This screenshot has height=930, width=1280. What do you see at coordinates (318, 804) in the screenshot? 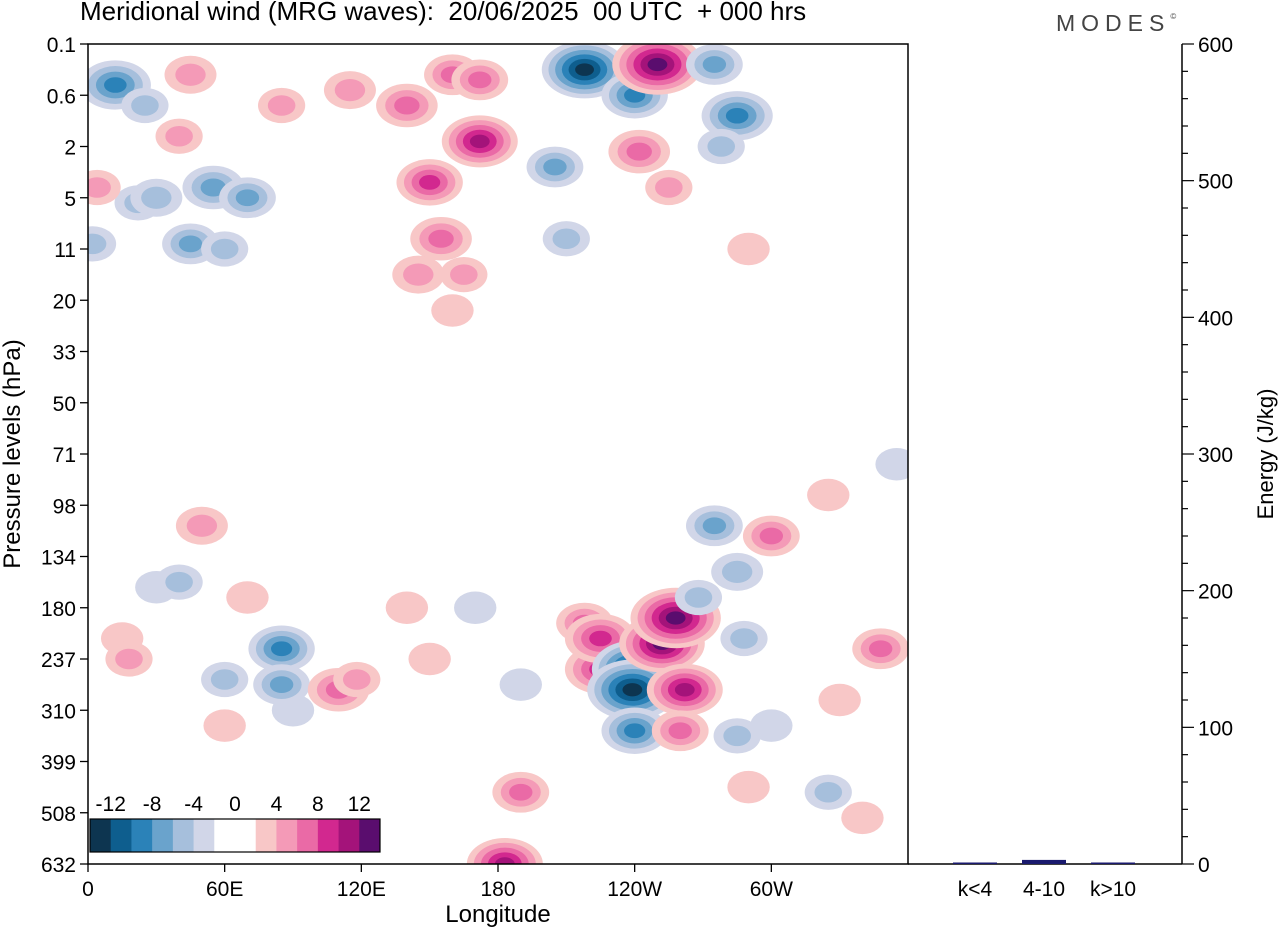
I see `colorbar-label: 8` at bounding box center [318, 804].